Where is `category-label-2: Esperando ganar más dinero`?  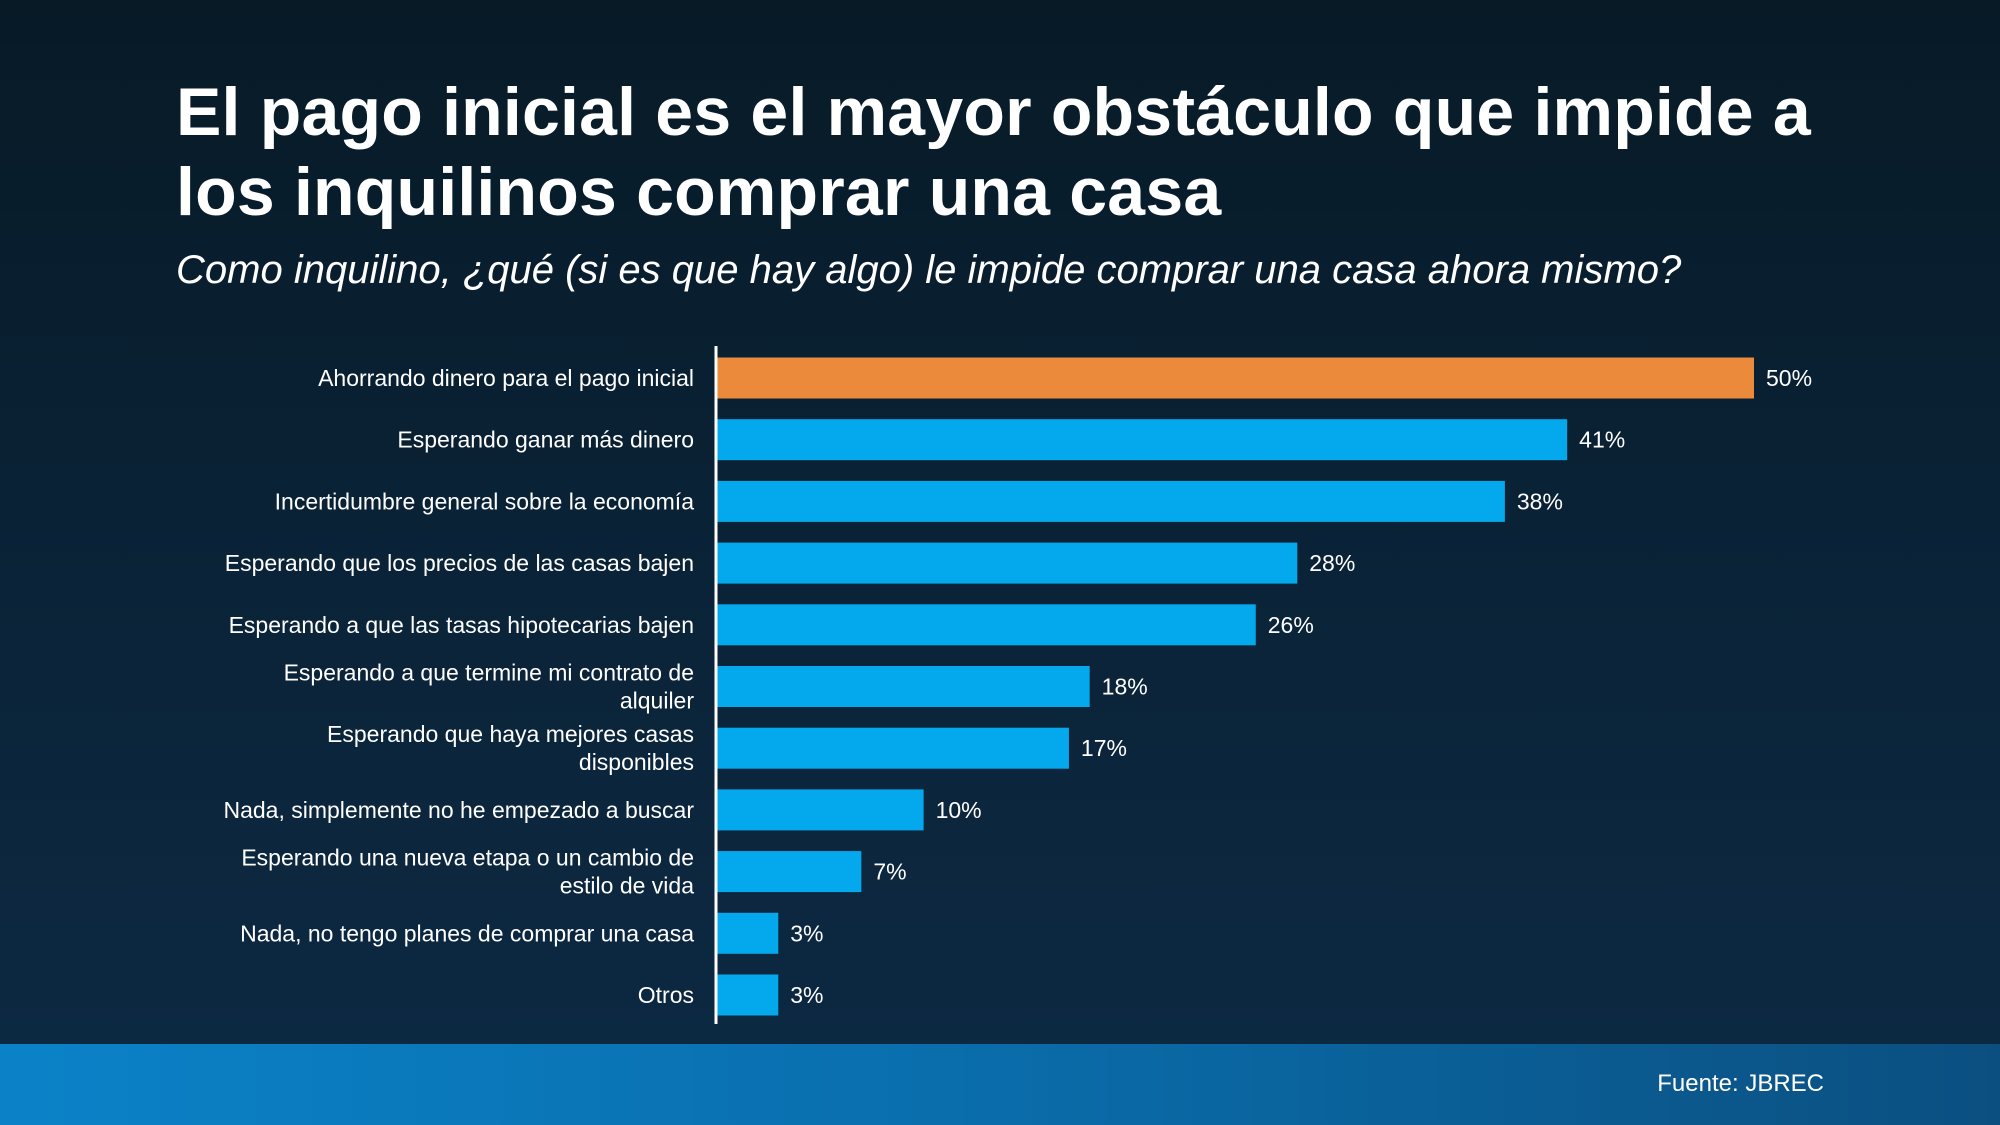 category-label-2: Esperando ganar más dinero is located at coordinates (545, 440).